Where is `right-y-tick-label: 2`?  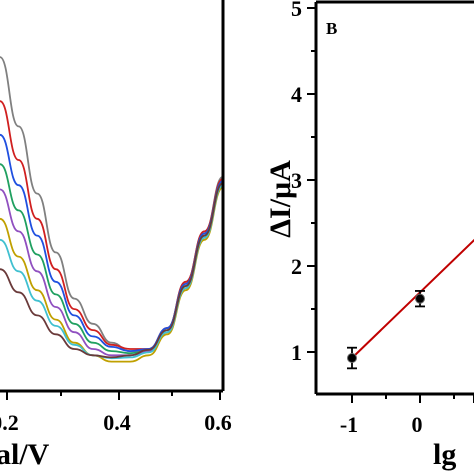 right-y-tick-label: 2 is located at coordinates (296, 266).